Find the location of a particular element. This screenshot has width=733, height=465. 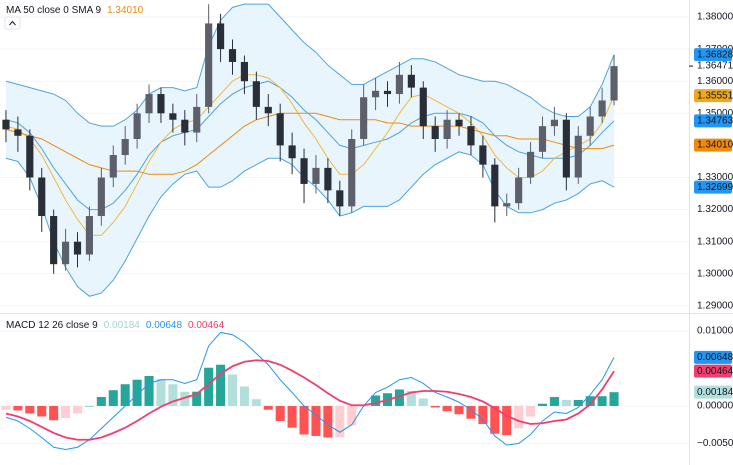

legend-value: 0.00184 is located at coordinates (122, 325).